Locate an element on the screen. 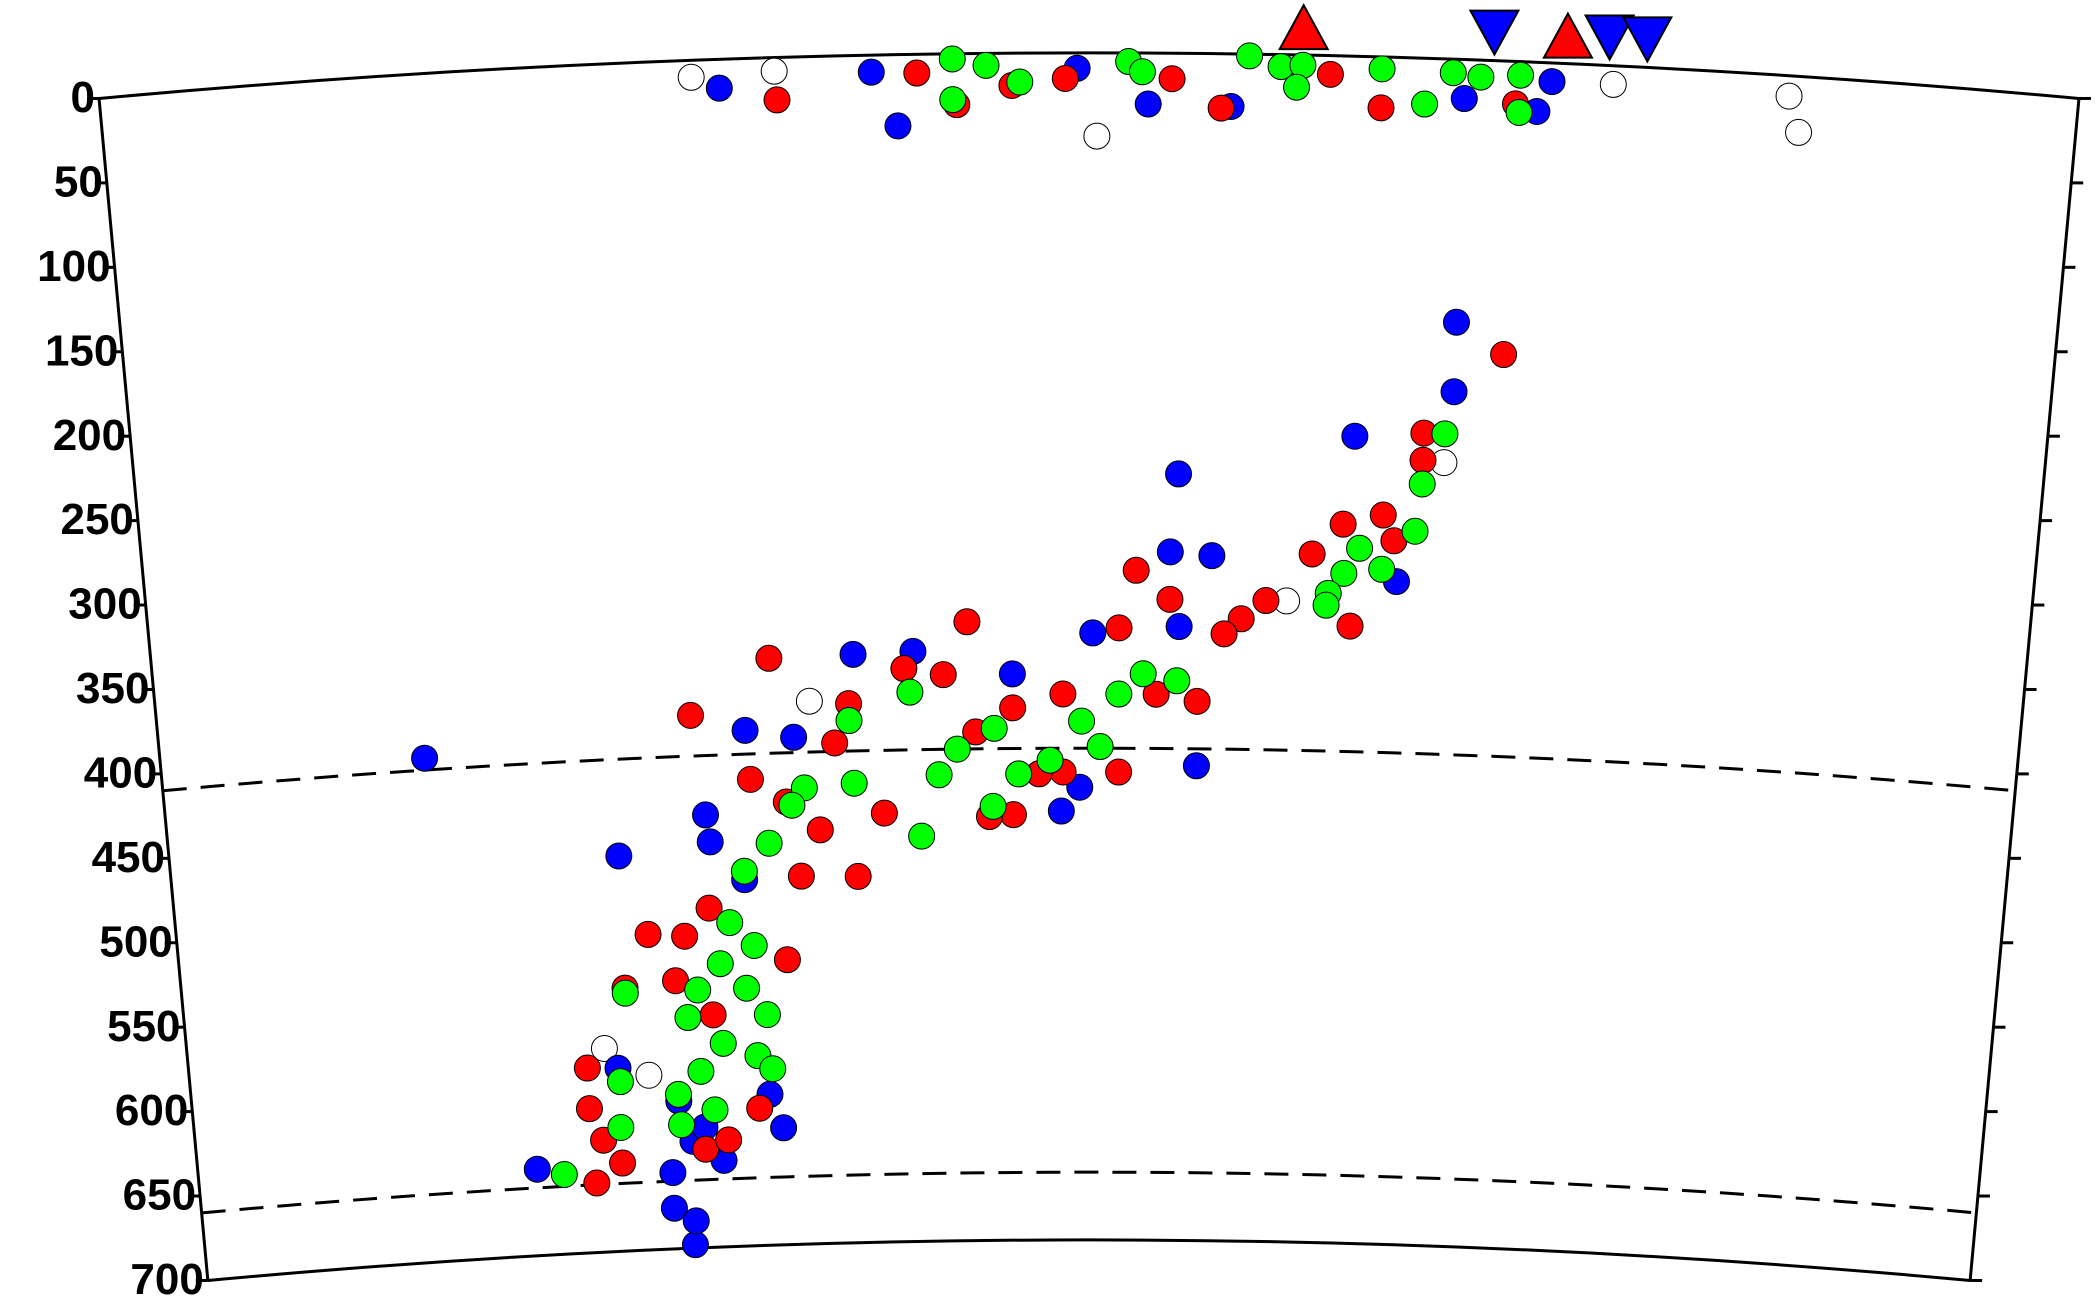 This screenshot has height=1300, width=2095. y-tick-label: 50 is located at coordinates (78, 182).